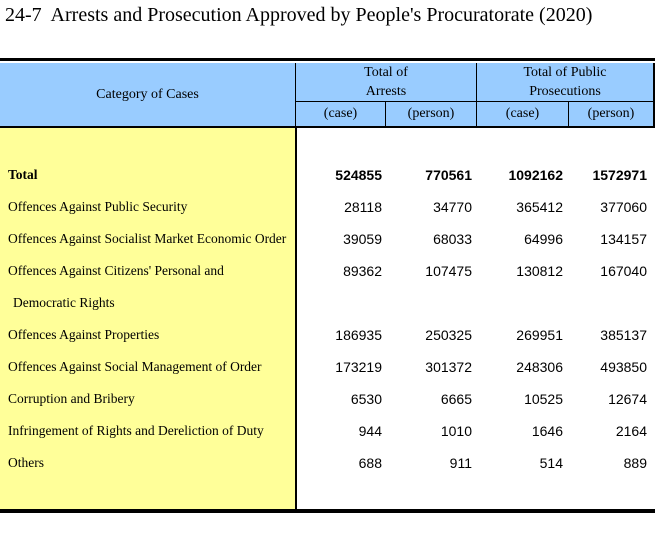  Describe the element at coordinates (386, 82) in the screenshot. I see `group-header-total-of-arrests: Total of Arrests` at that location.